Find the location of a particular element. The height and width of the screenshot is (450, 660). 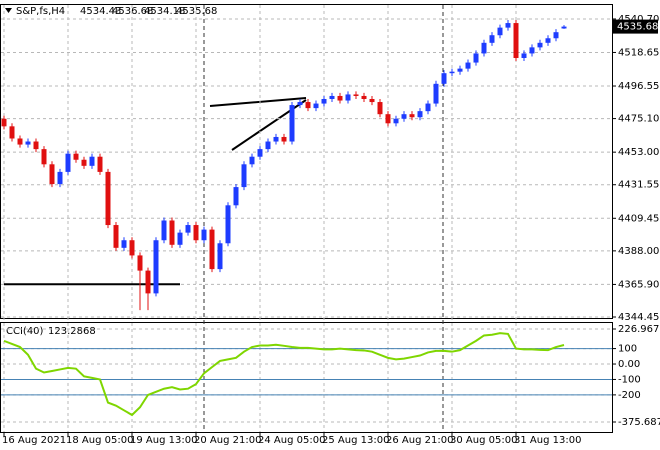

y-tick-label: 4409.45 is located at coordinates (638, 218).